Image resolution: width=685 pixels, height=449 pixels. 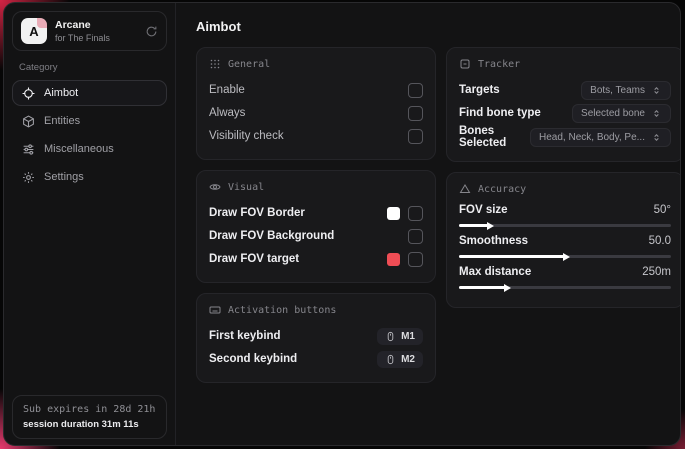 What do you see at coordinates (61, 93) in the screenshot?
I see `sidebar-item-label: Aimbot` at bounding box center [61, 93].